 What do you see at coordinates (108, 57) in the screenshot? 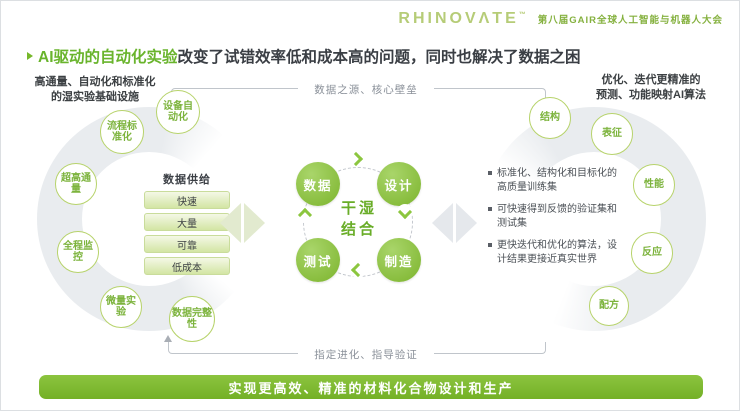
I see `title-highlight: AI驱动的自动化实验` at bounding box center [108, 57].